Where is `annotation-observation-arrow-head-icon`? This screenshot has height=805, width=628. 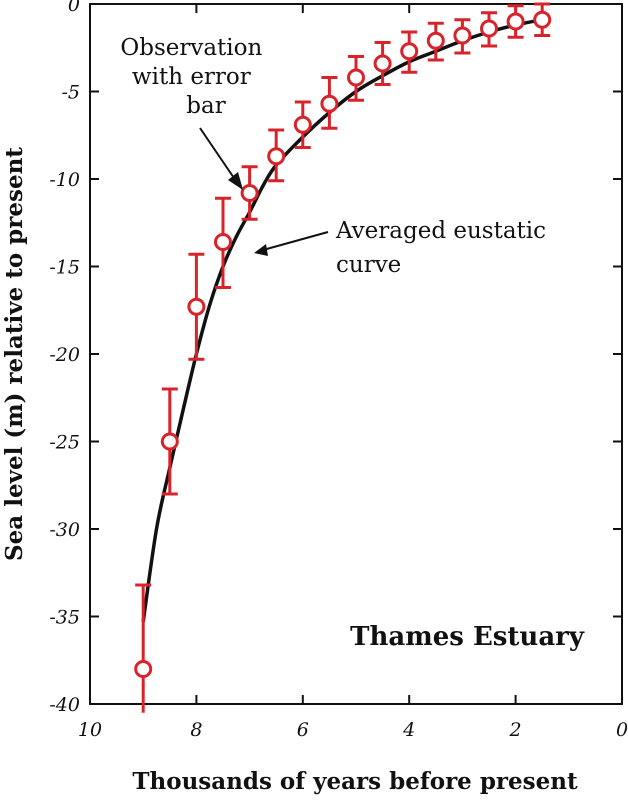
annotation-observation-arrow-head-icon is located at coordinates (235, 181).